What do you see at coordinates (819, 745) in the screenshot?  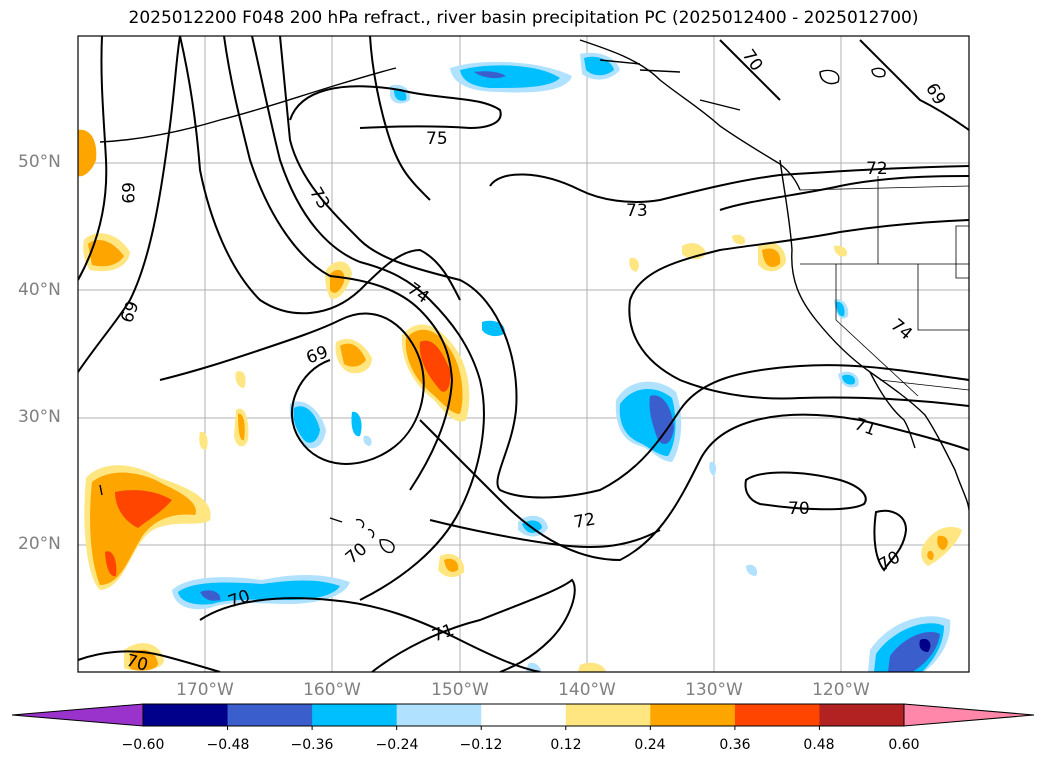 I see `colorbar-tick: 0.48` at bounding box center [819, 745].